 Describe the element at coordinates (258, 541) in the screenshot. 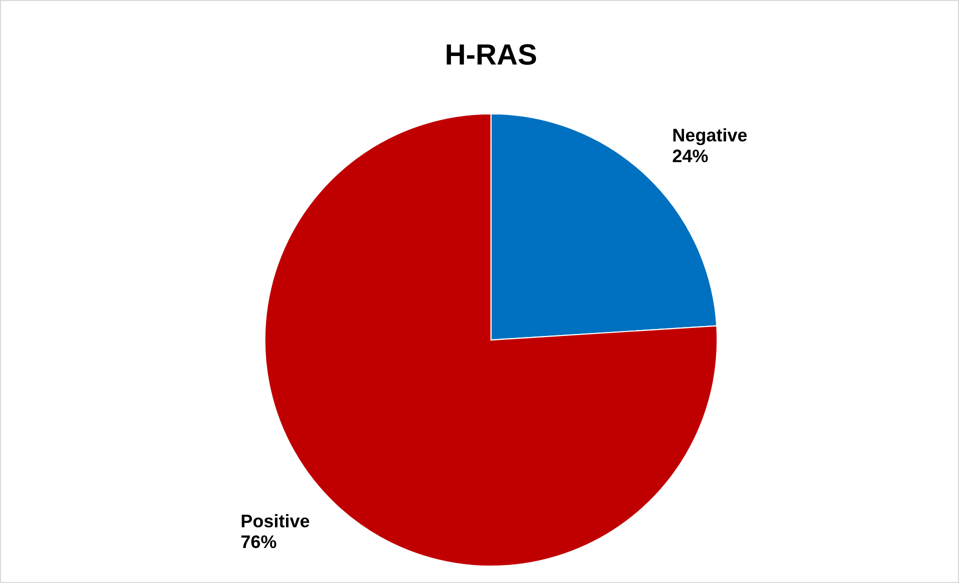

I see `data-label: 76%` at that location.